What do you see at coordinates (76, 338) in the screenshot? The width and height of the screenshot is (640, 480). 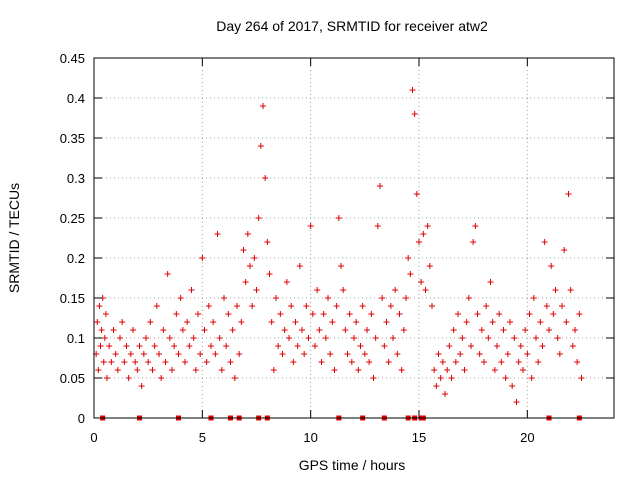 I see `y-tick-label: 0.1` at bounding box center [76, 338].